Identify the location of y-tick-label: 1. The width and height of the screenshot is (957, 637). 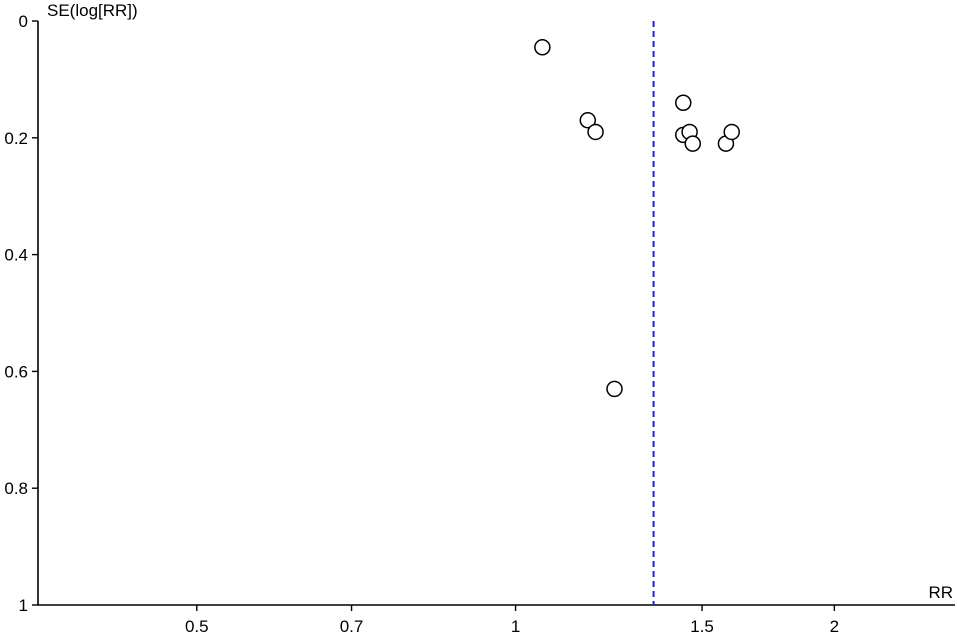
(23, 605).